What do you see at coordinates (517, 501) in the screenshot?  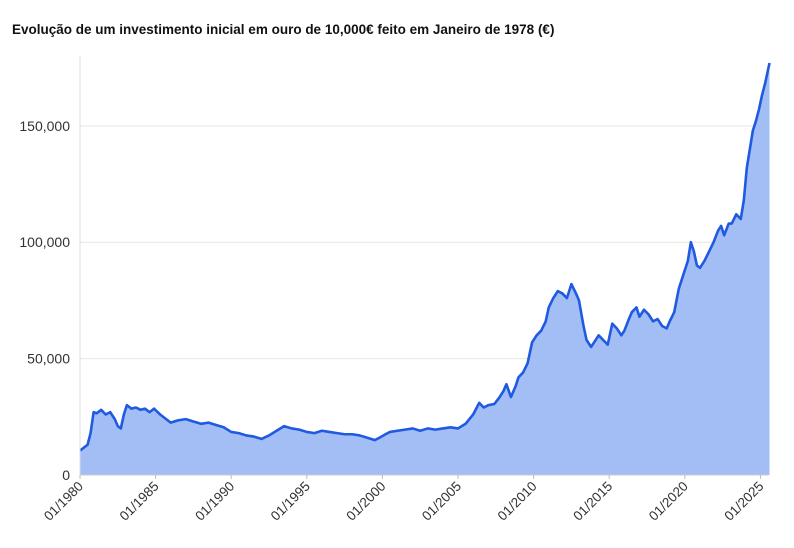 I see `x-tick-label: 01/2010` at bounding box center [517, 501].